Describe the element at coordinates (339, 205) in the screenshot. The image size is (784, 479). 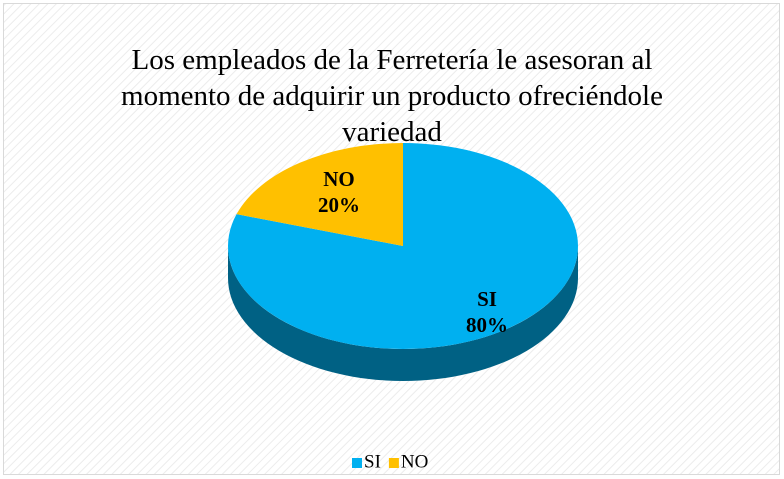
I see `data-label-value: 20%` at that location.